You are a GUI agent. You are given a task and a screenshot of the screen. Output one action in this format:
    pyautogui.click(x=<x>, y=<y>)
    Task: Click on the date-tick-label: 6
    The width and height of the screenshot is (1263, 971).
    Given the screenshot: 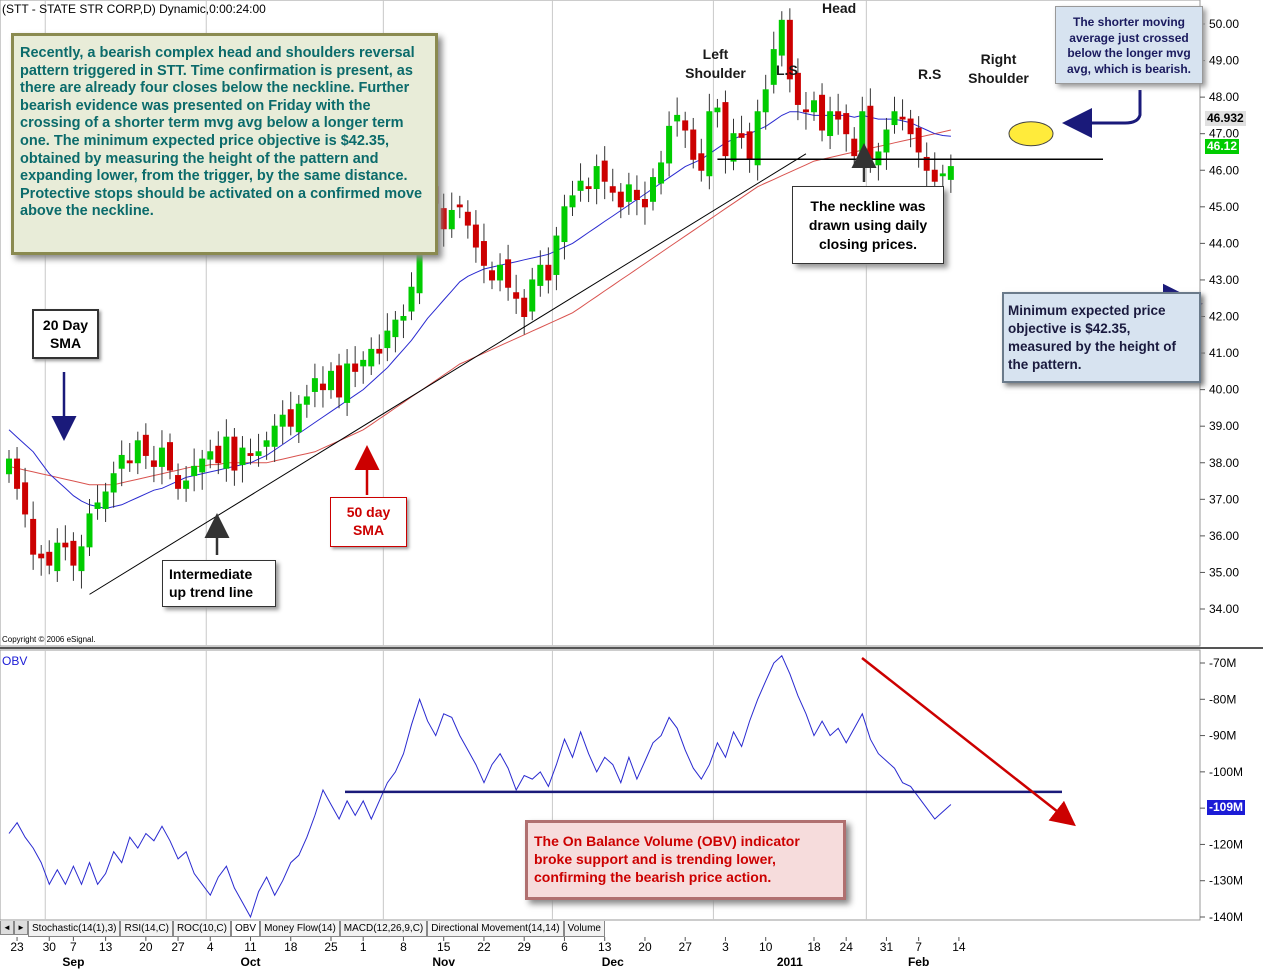 What is the action you would take?
    pyautogui.click(x=564, y=947)
    